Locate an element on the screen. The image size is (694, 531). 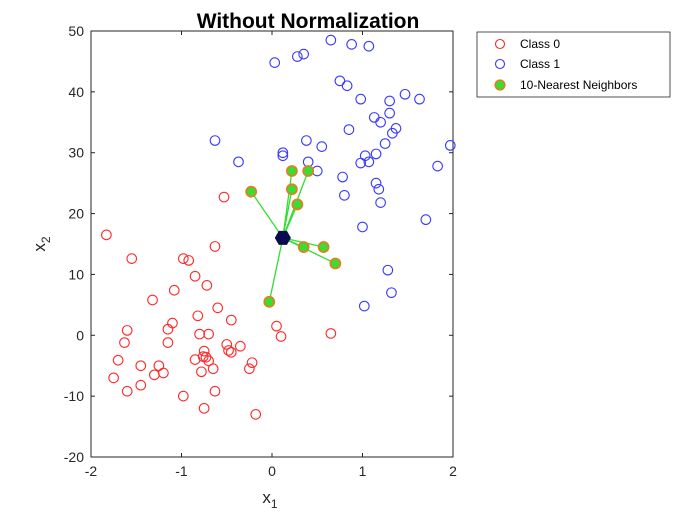
chart-title: Without Normalization is located at coordinates (308, 21).